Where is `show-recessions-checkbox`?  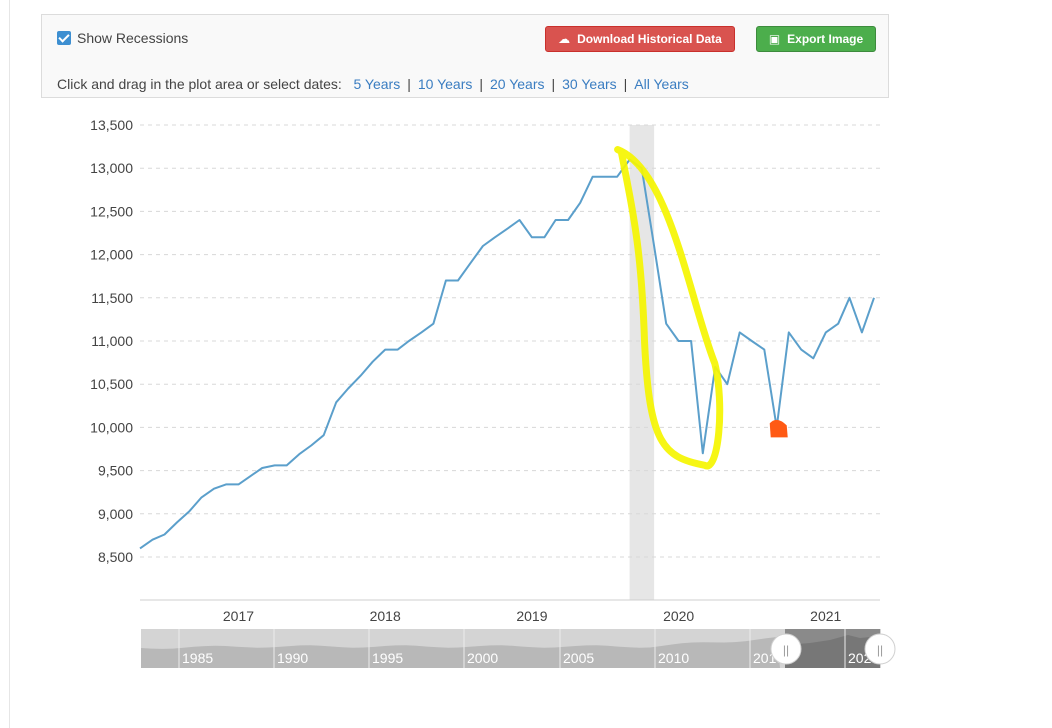 show-recessions-checkbox is located at coordinates (64, 38).